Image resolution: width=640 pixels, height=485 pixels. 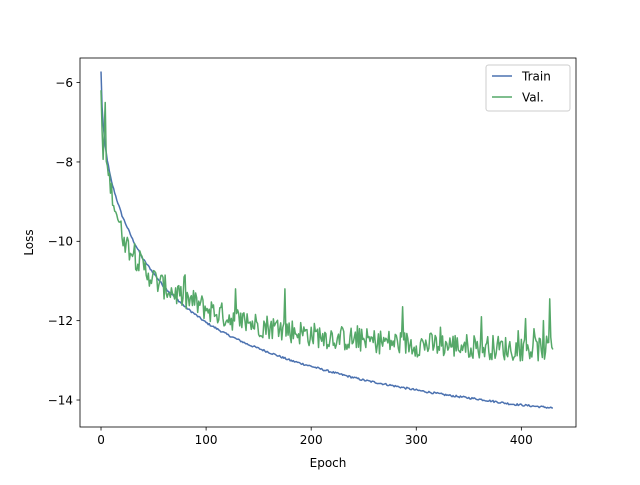 I want to click on x-tick-label: 200, so click(x=311, y=440).